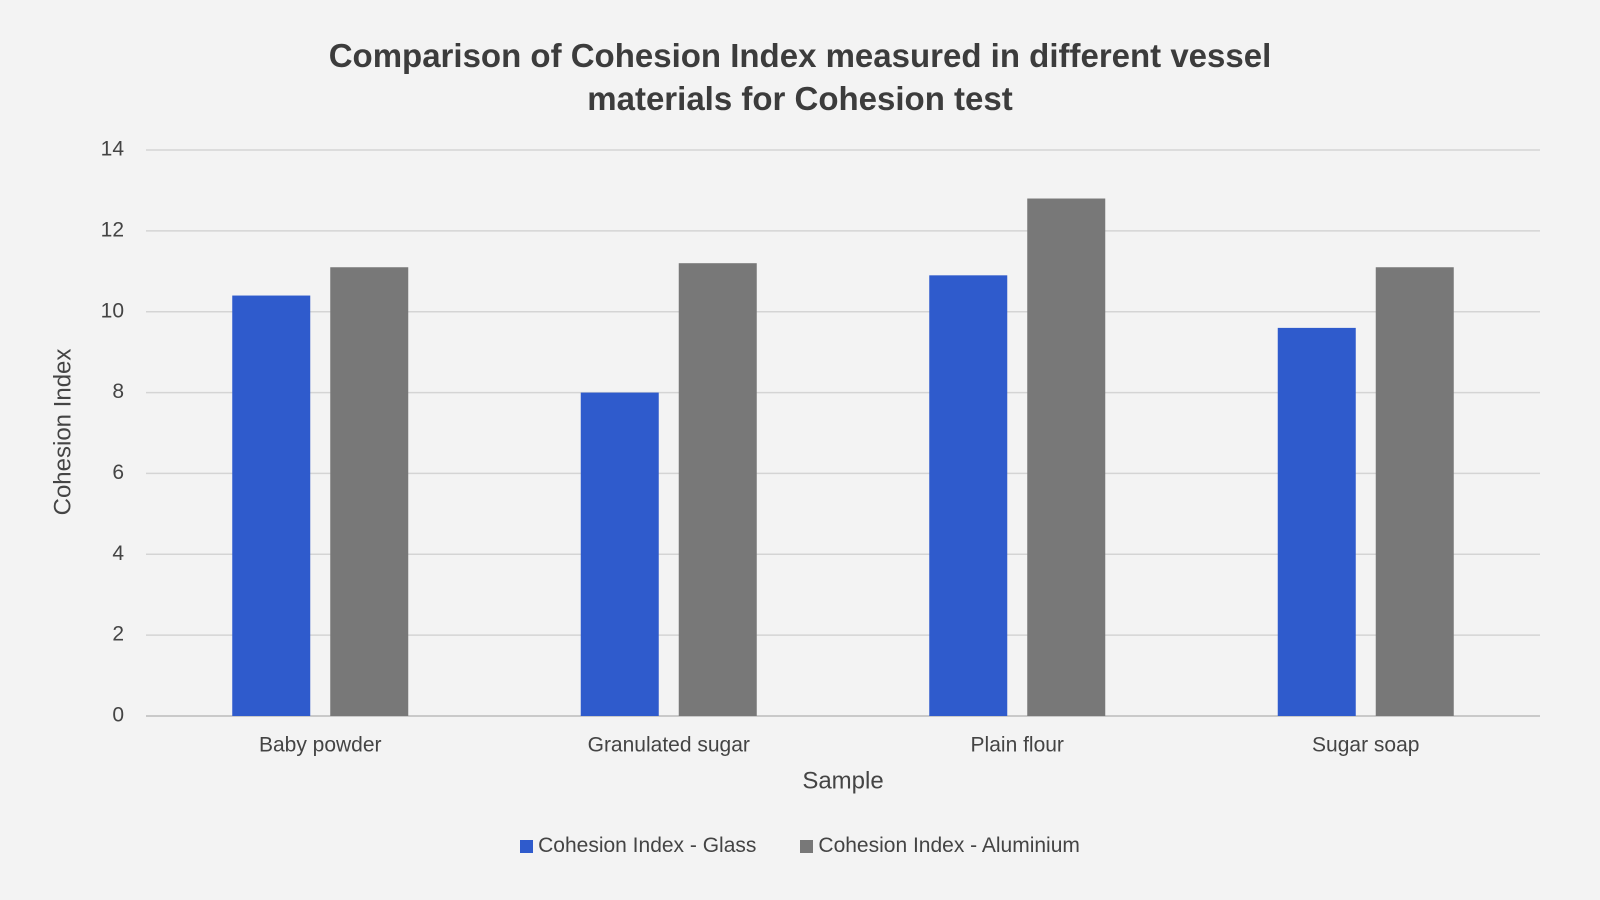 Image resolution: width=1600 pixels, height=900 pixels. Describe the element at coordinates (842, 780) in the screenshot. I see `x-axis-label: Sample` at that location.